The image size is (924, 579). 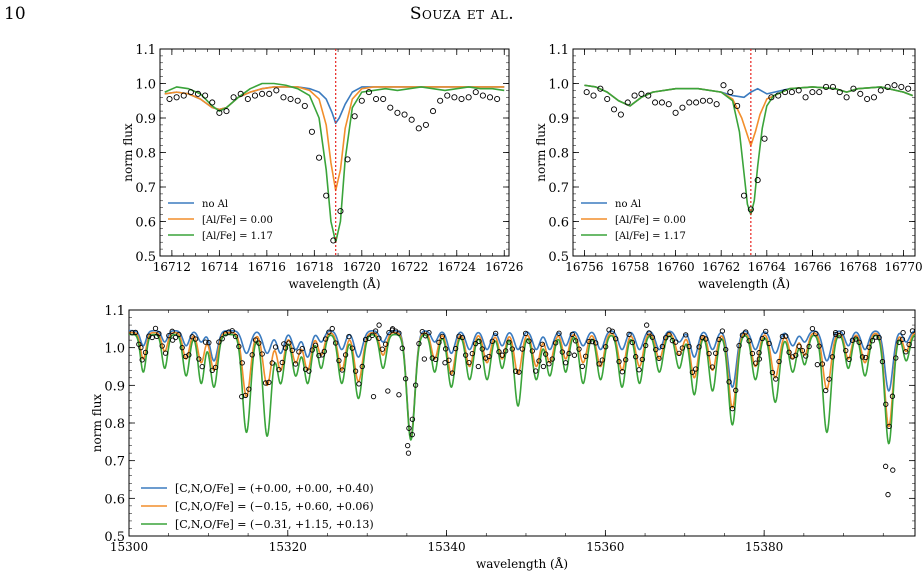 What do you see at coordinates (97, 423) in the screenshot?
I see `y-axis-label: norm flux` at bounding box center [97, 423].